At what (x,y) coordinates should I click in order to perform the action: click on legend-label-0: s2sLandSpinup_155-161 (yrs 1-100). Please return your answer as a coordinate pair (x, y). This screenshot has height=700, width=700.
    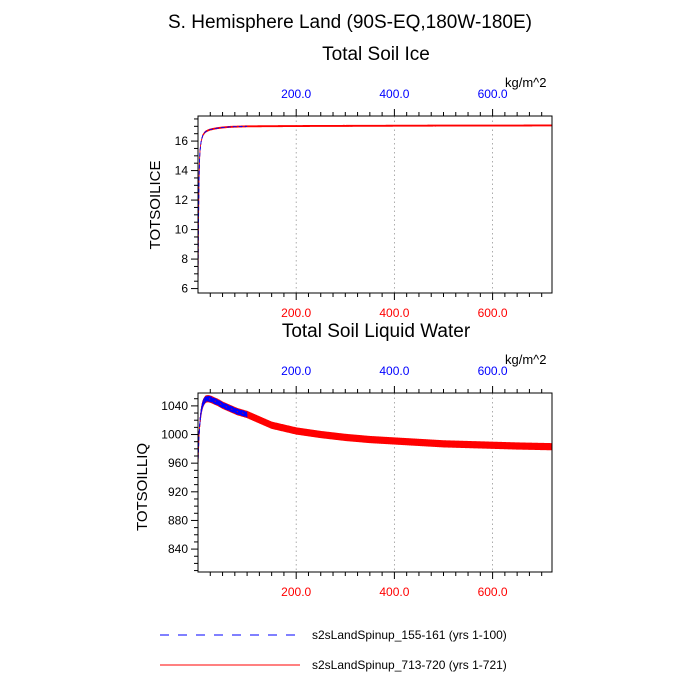
    Looking at the image, I should click on (409, 635).